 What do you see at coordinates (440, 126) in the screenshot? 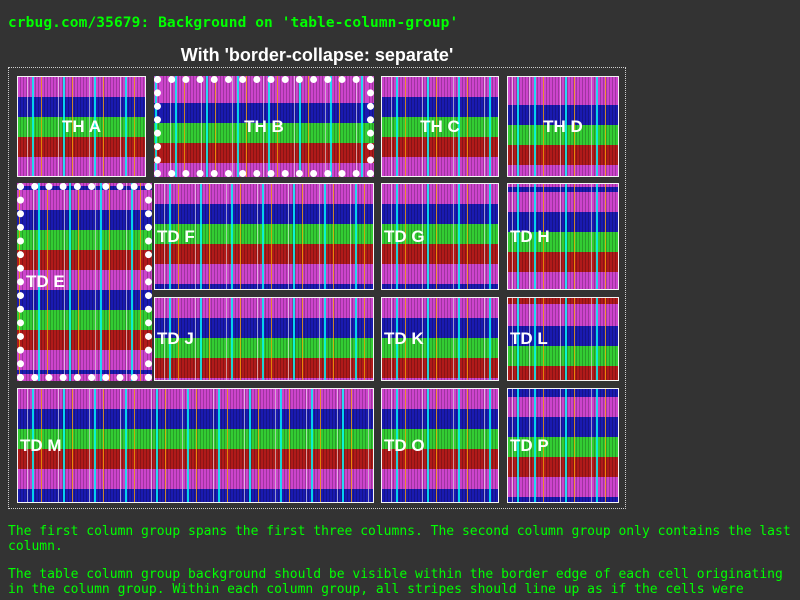
I see `header-cell-c: TH C` at bounding box center [440, 126].